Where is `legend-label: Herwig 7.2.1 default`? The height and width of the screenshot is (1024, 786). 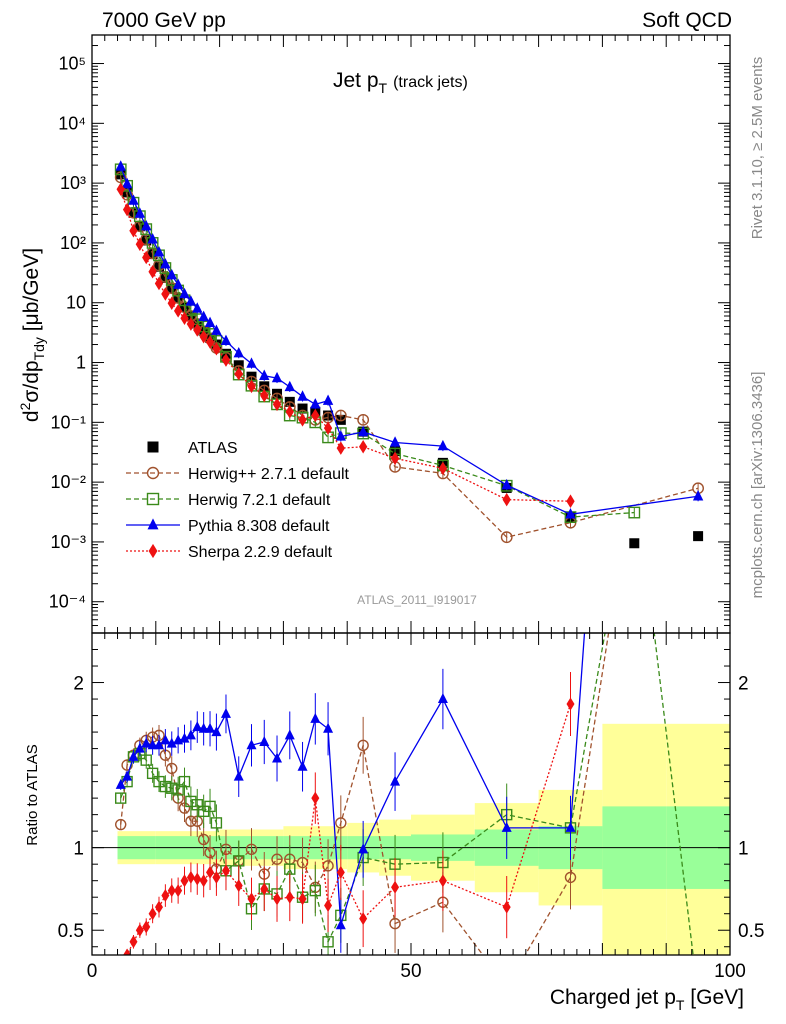 legend-label: Herwig 7.2.1 default is located at coordinates (259, 500).